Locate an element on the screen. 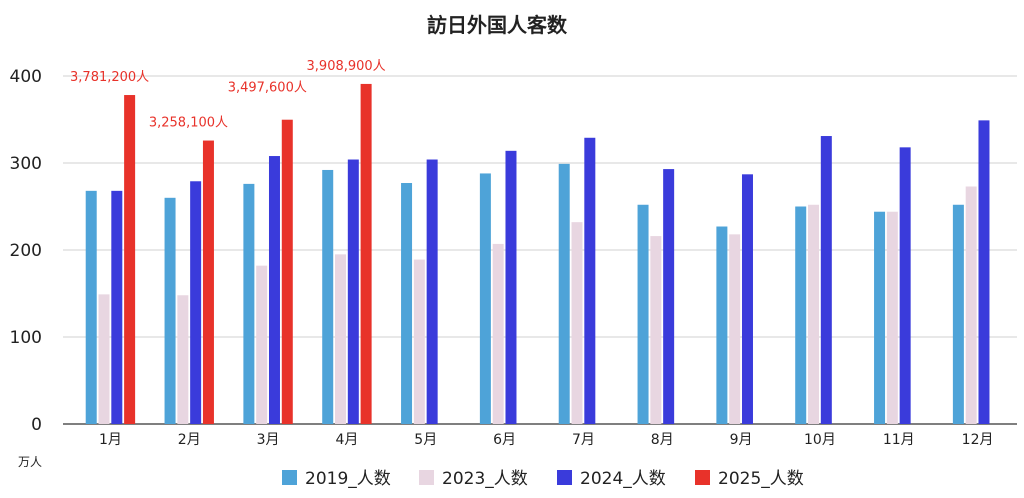 The image size is (1024, 498). x-tick-label: 6月 is located at coordinates (504, 440).